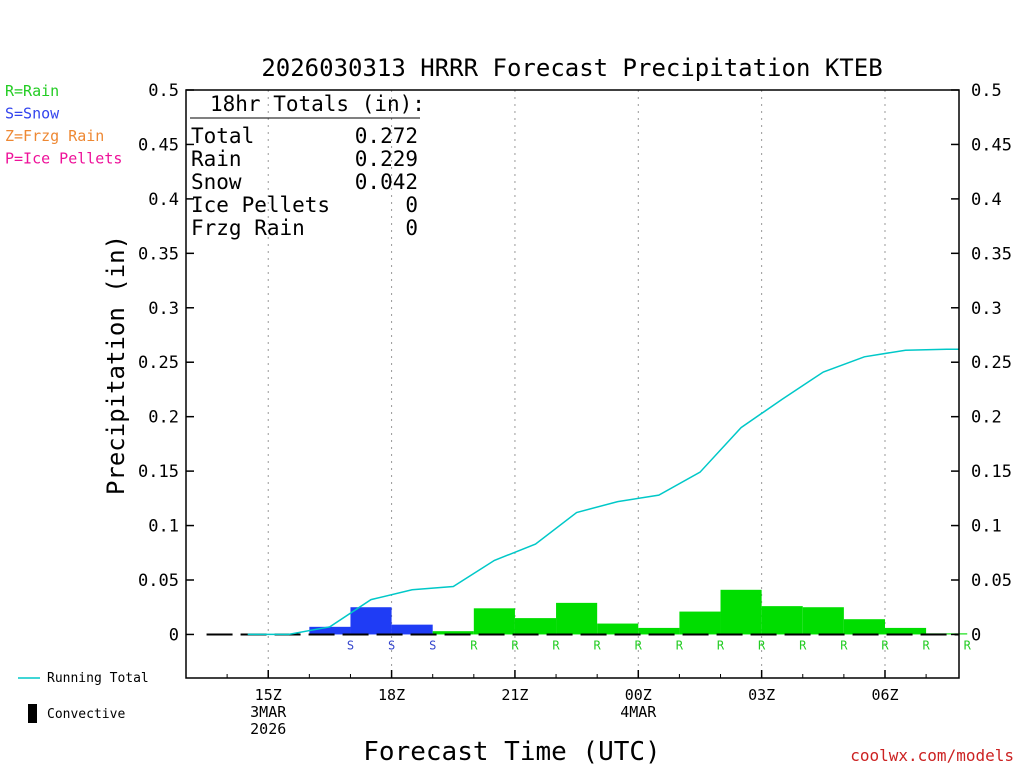 This screenshot has height=768, width=1024. I want to click on y-tick-label-right-8: 0.4, so click(986, 200).